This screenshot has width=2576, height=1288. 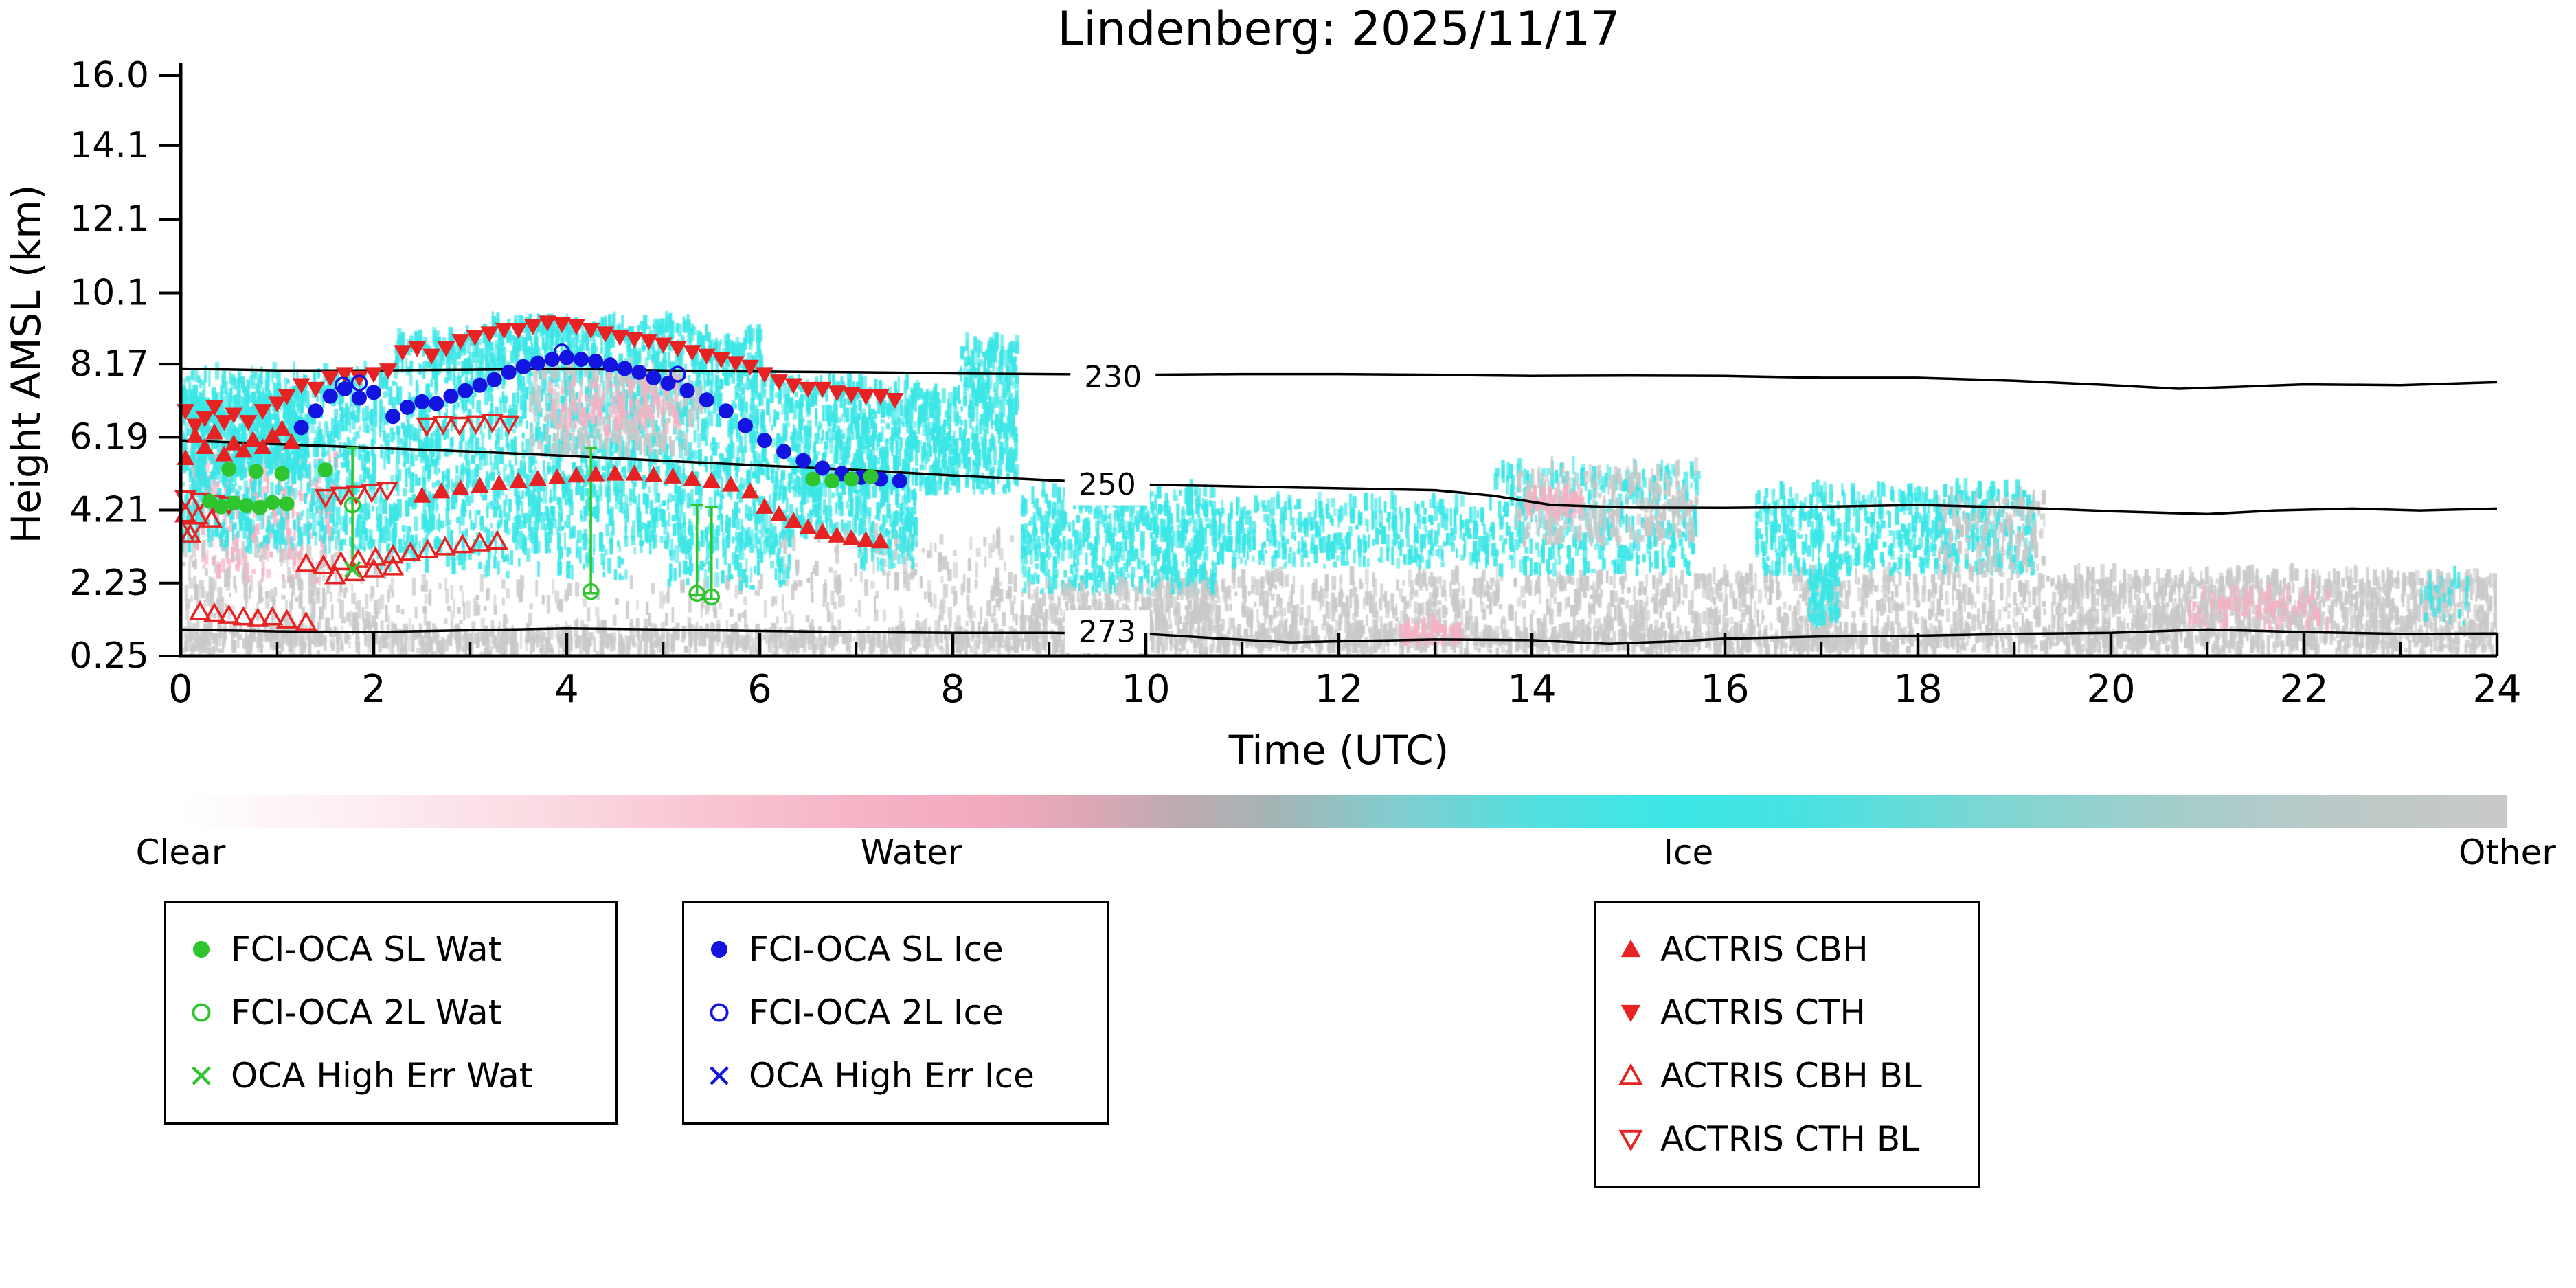 What do you see at coordinates (109, 293) in the screenshot?
I see `svg-text: 10.1` at bounding box center [109, 293].